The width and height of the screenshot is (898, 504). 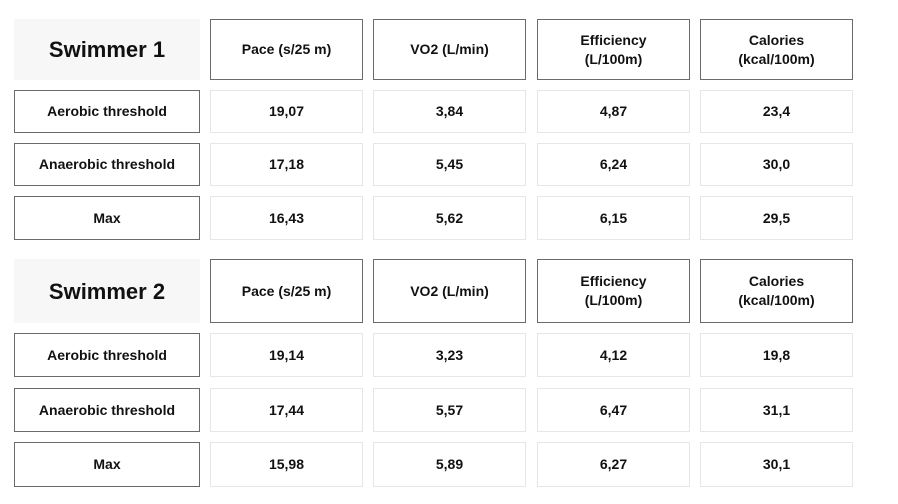 What do you see at coordinates (613, 355) in the screenshot?
I see `data-cell: 4,12` at bounding box center [613, 355].